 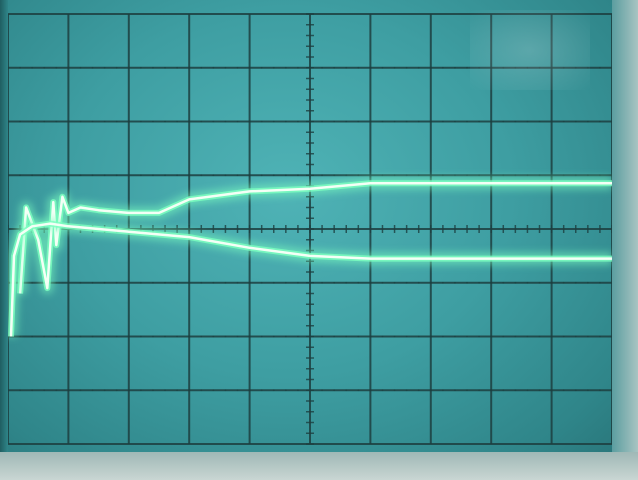 I want to click on bezel-right, so click(x=625, y=240).